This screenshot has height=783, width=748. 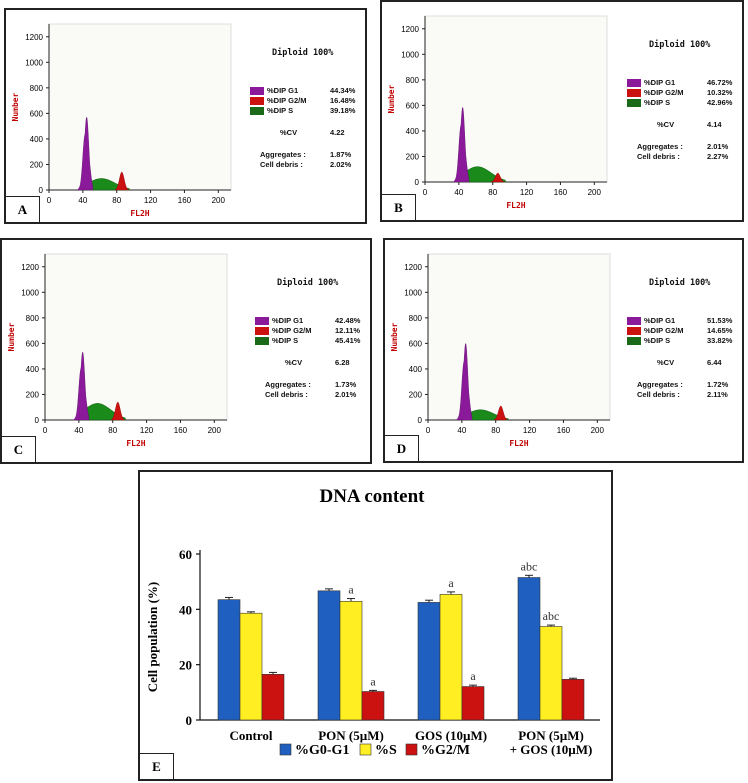 I want to click on dip-g2m-value: 14.65%, so click(x=720, y=330).